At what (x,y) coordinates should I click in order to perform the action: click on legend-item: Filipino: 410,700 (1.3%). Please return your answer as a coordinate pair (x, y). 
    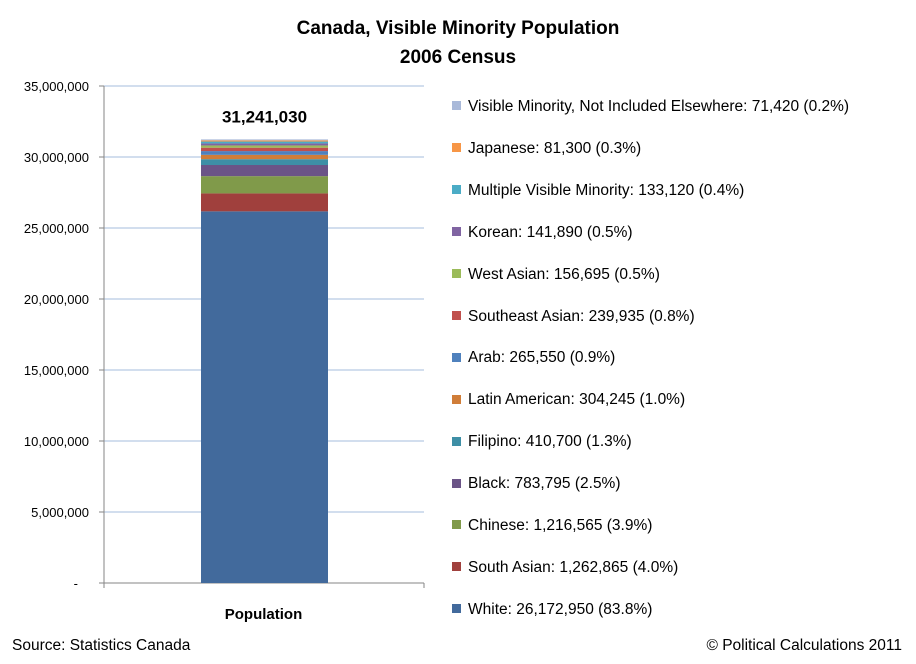
    Looking at the image, I should click on (542, 442).